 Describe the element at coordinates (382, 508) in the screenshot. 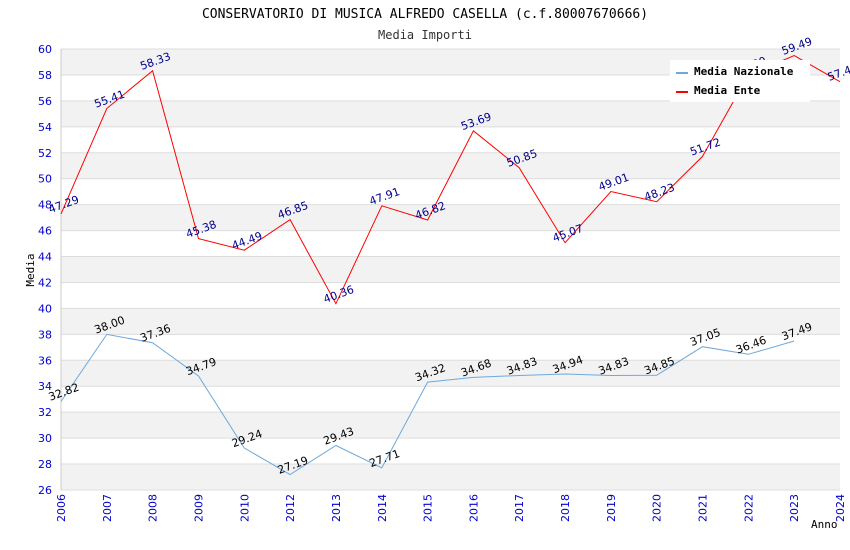

I see `x-tick-label: 2014` at that location.